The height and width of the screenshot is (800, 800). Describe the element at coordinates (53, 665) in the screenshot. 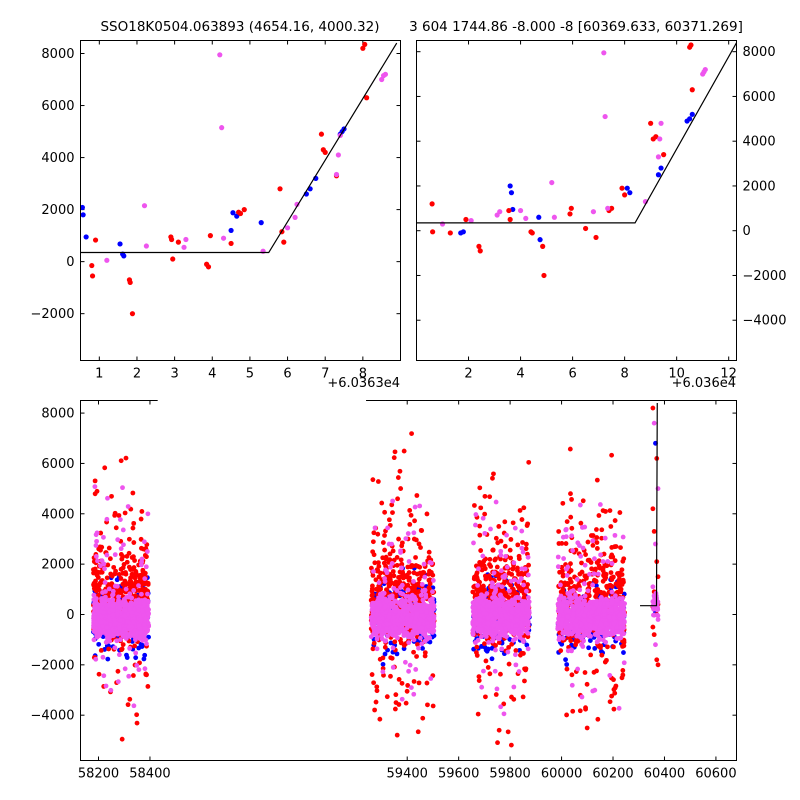

I see `y-tick-label: −2000` at that location.